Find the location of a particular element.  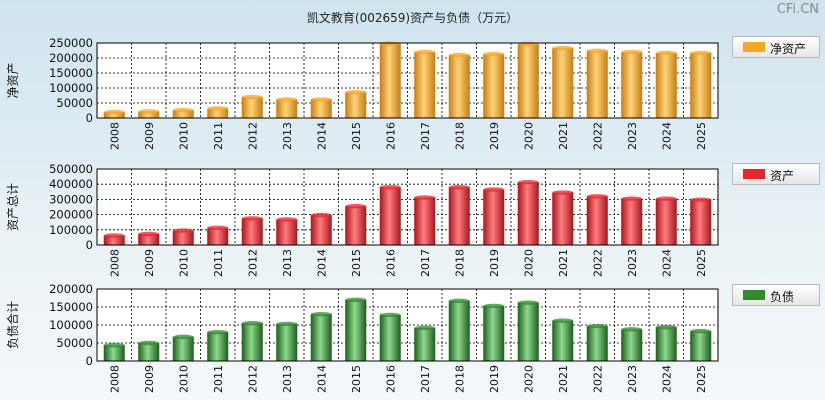

x-tick-label: 2016 is located at coordinates (390, 379).